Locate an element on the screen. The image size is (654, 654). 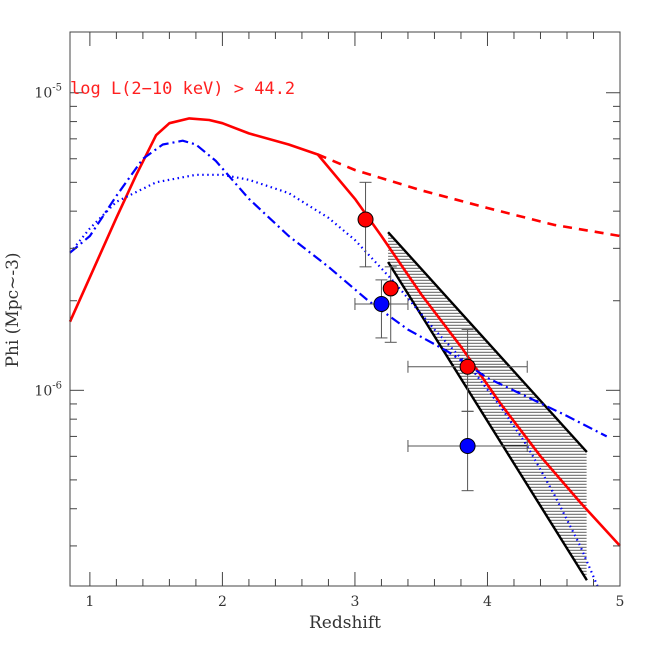
x-tick-label: 4 is located at coordinates (487, 602).